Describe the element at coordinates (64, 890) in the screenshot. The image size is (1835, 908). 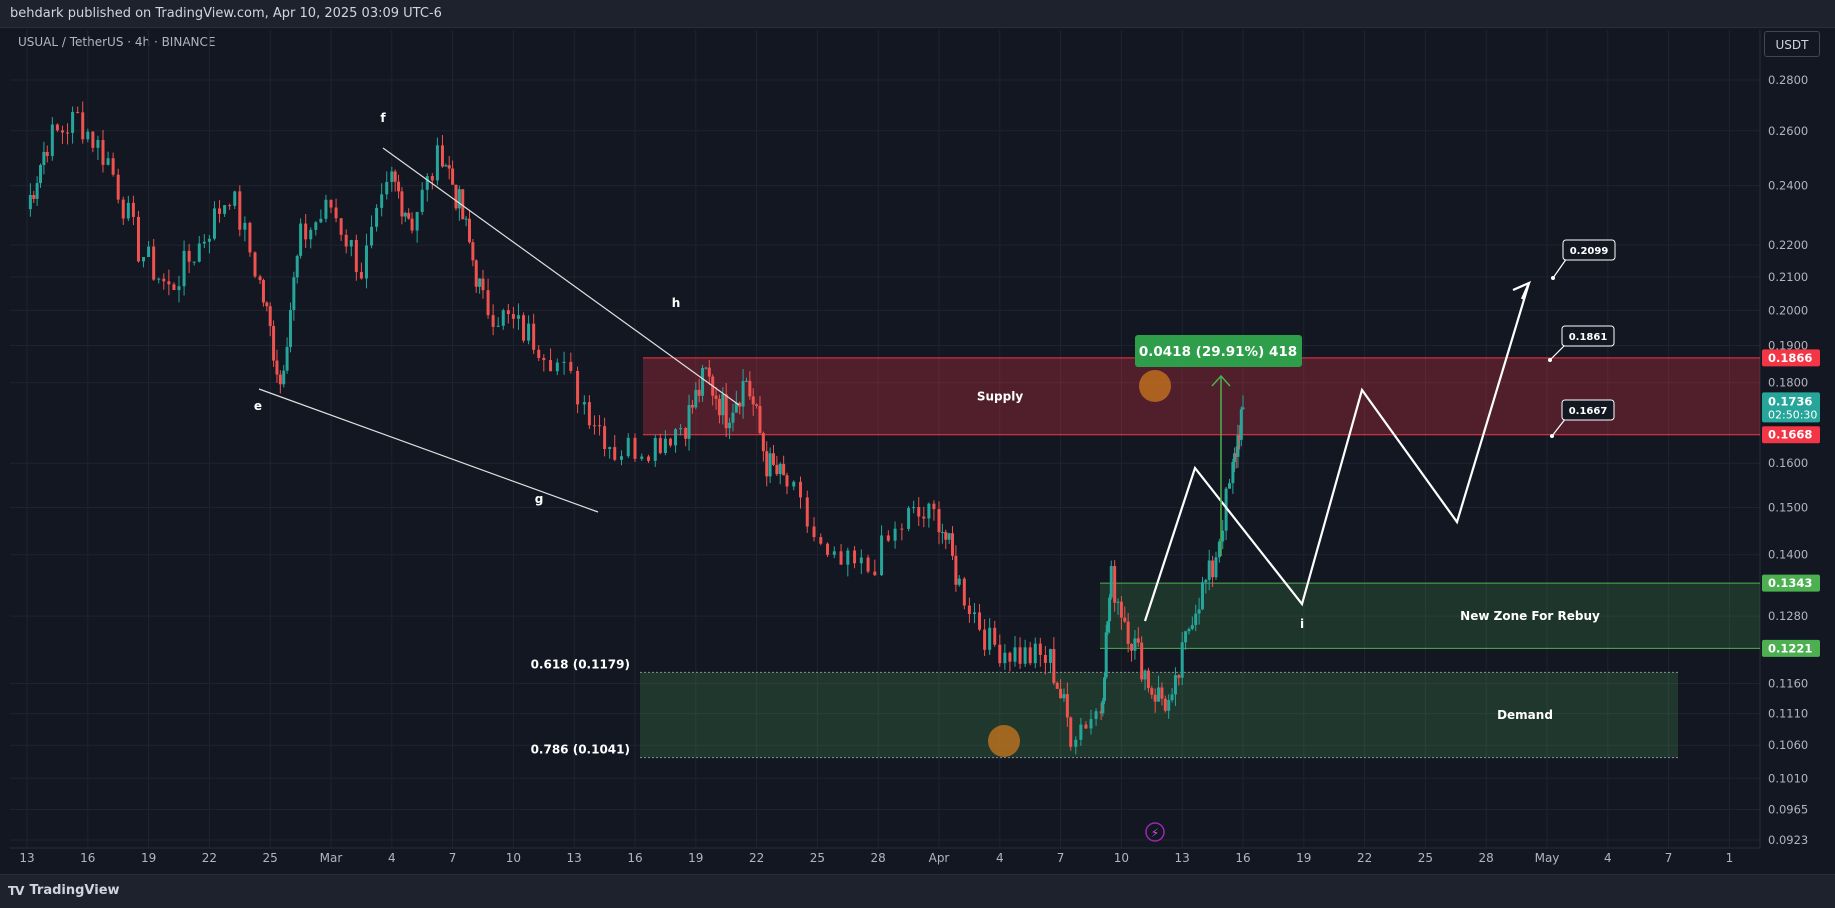
I see `tradingview-brand: TV TradingView` at that location.